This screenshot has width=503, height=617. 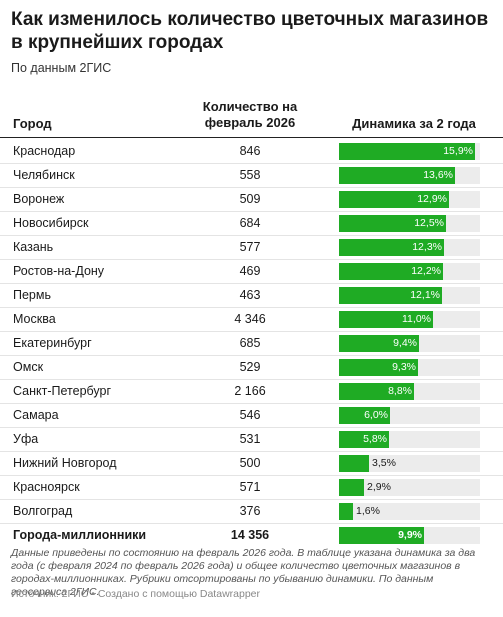 I want to click on bar-track: 11,0%, so click(x=409, y=319).